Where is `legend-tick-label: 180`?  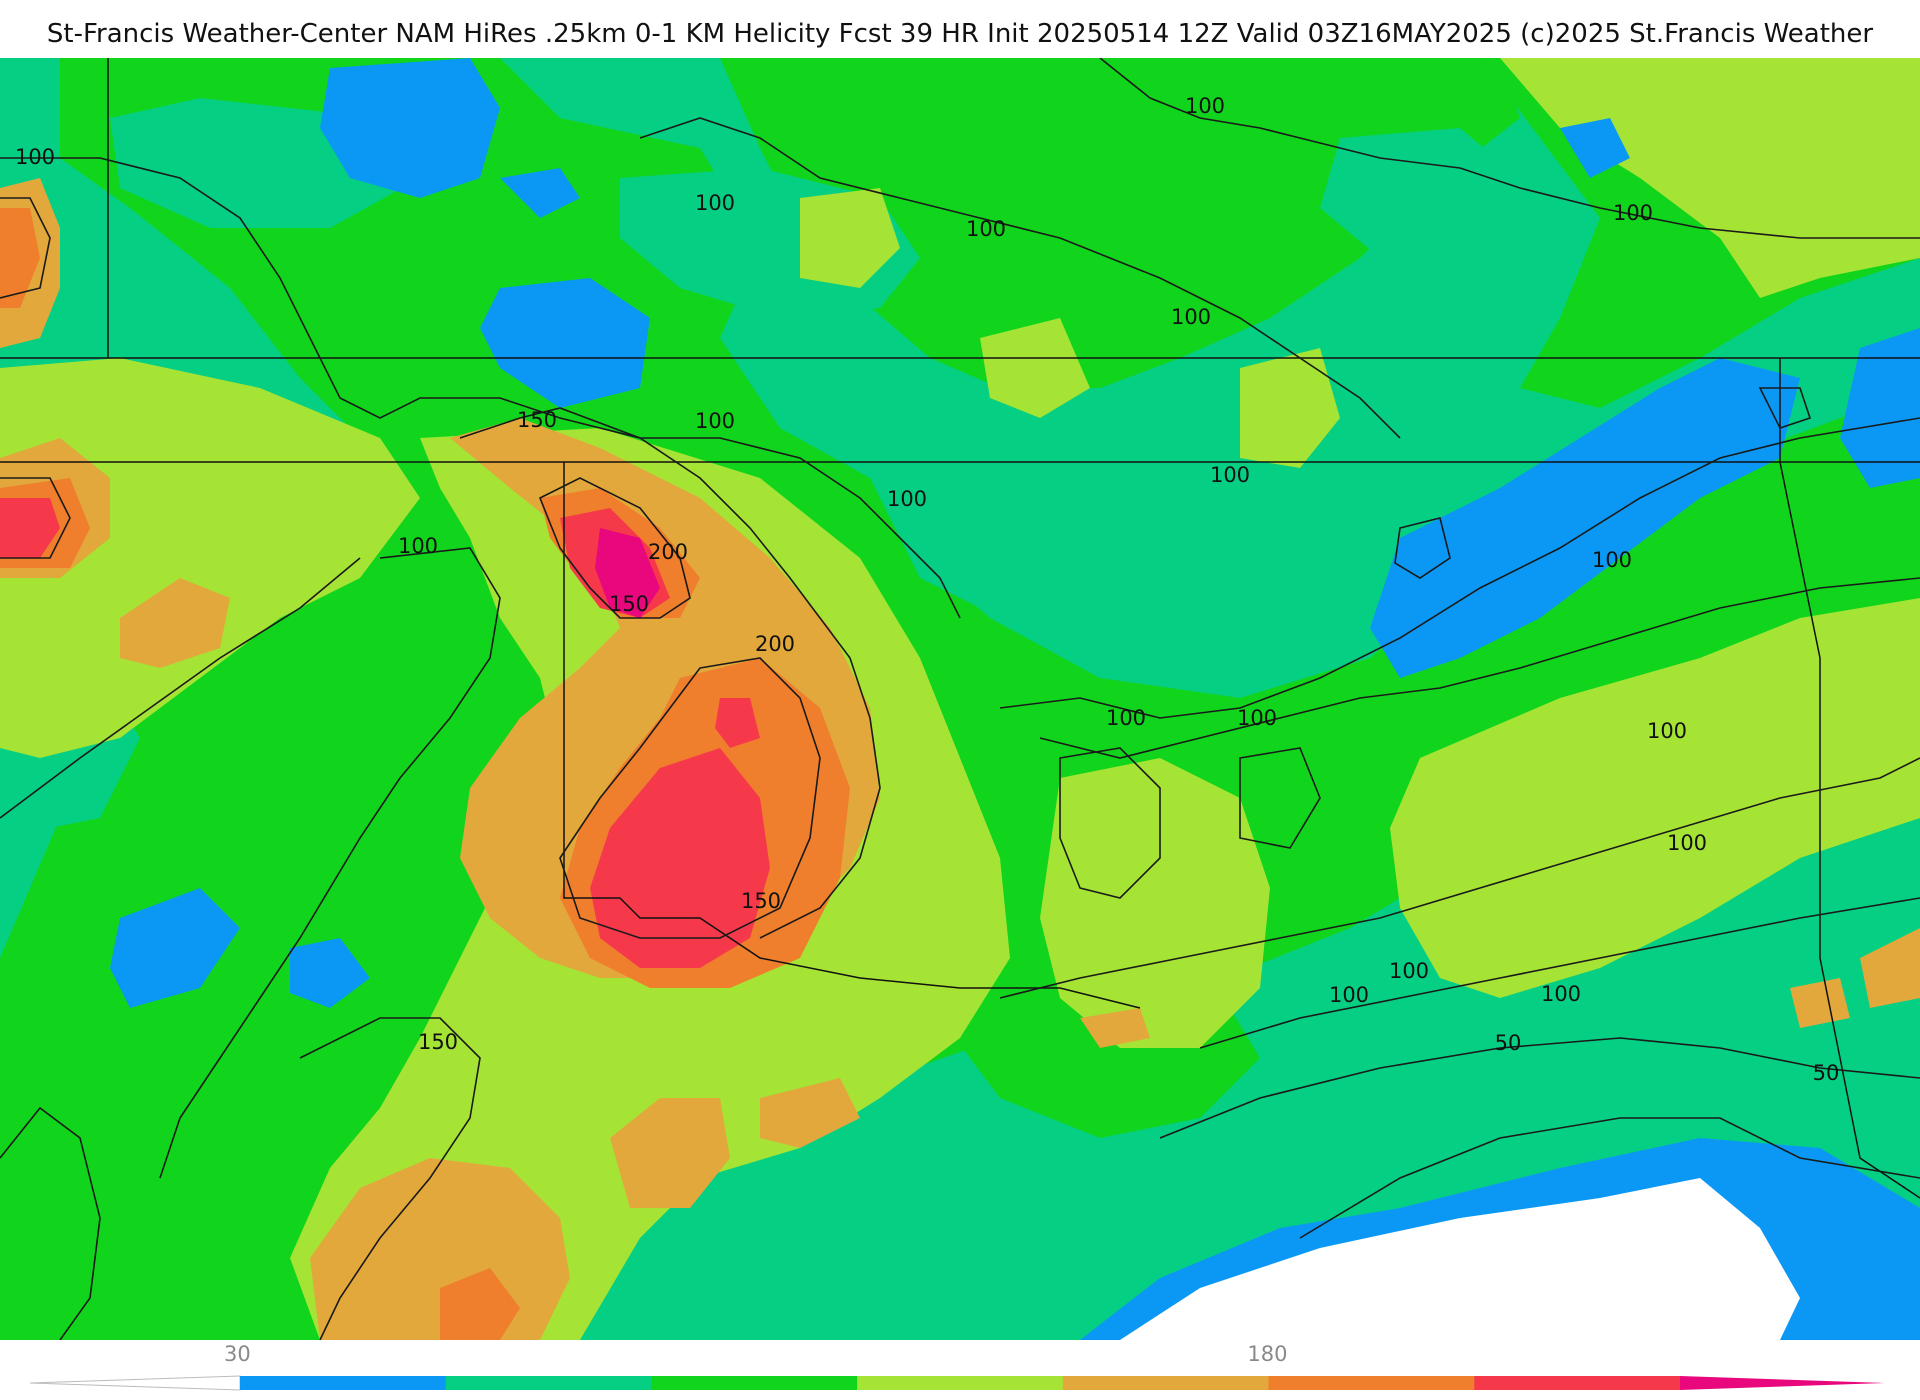 legend-tick-label: 180 is located at coordinates (1267, 1354).